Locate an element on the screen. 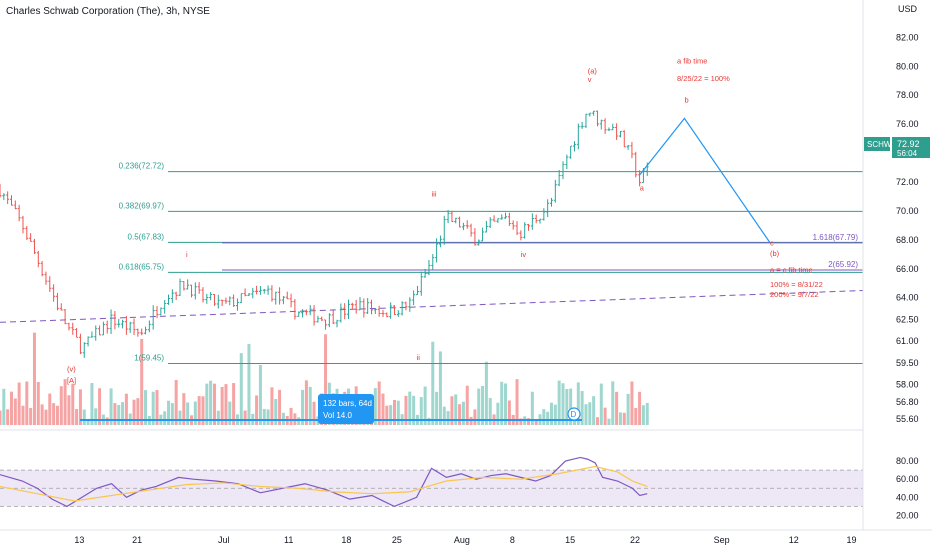 The height and width of the screenshot is (550, 932). rsi-tick-label: 20.00 is located at coordinates (907, 515).